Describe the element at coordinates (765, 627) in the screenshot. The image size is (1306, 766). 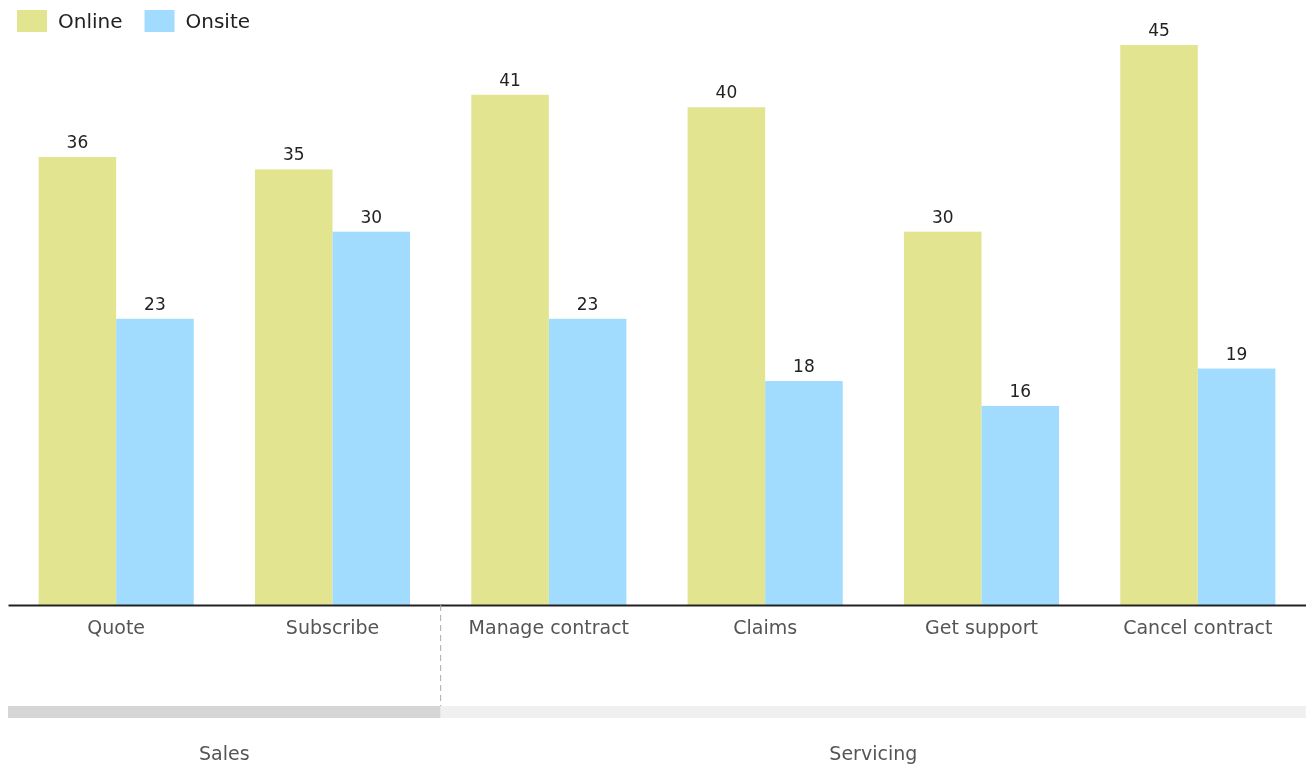
I see `x-tick-label: Claims` at that location.